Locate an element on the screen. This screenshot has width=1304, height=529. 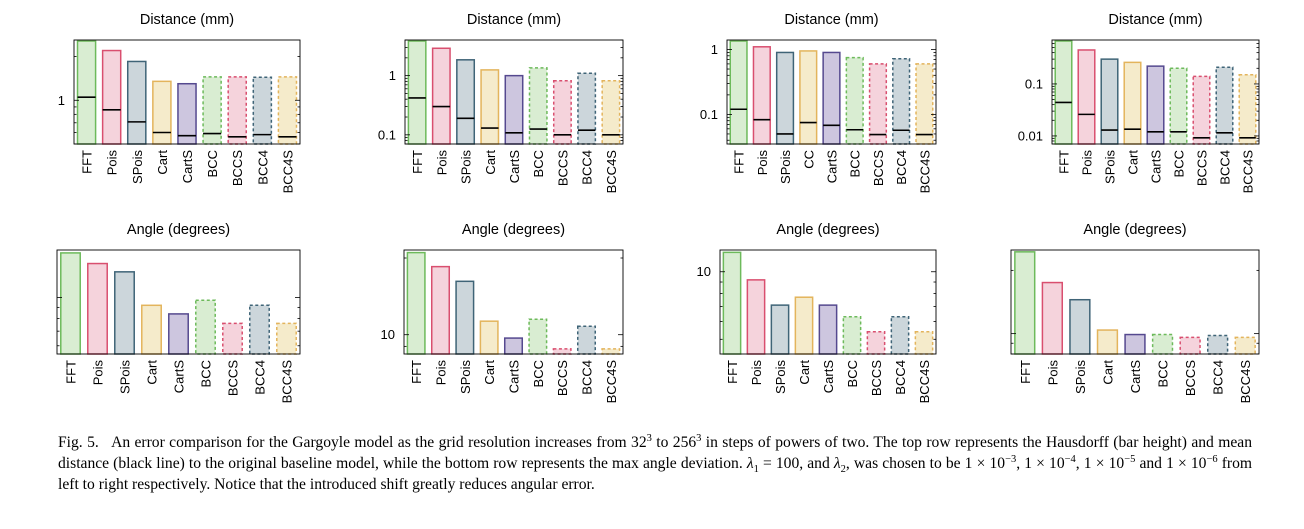
caption-v4-exp: −6 is located at coordinates (1212, 459).